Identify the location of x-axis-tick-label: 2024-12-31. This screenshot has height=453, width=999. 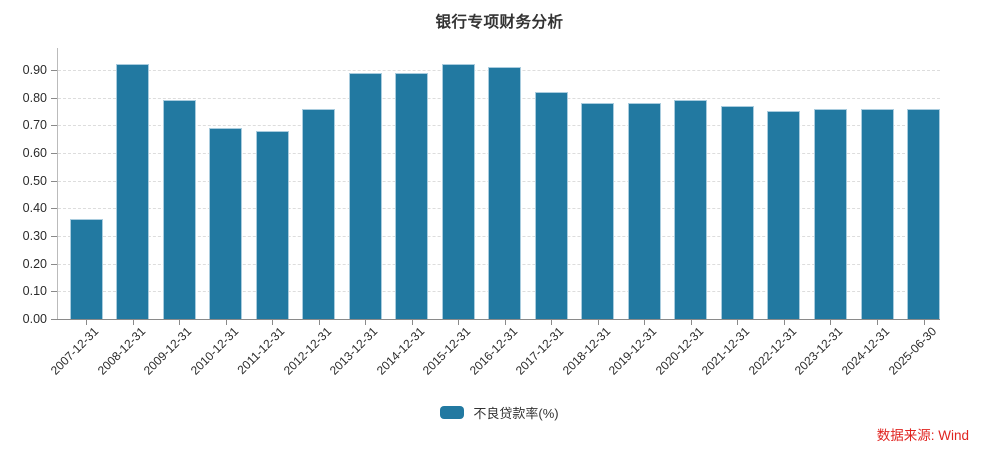
(865, 351).